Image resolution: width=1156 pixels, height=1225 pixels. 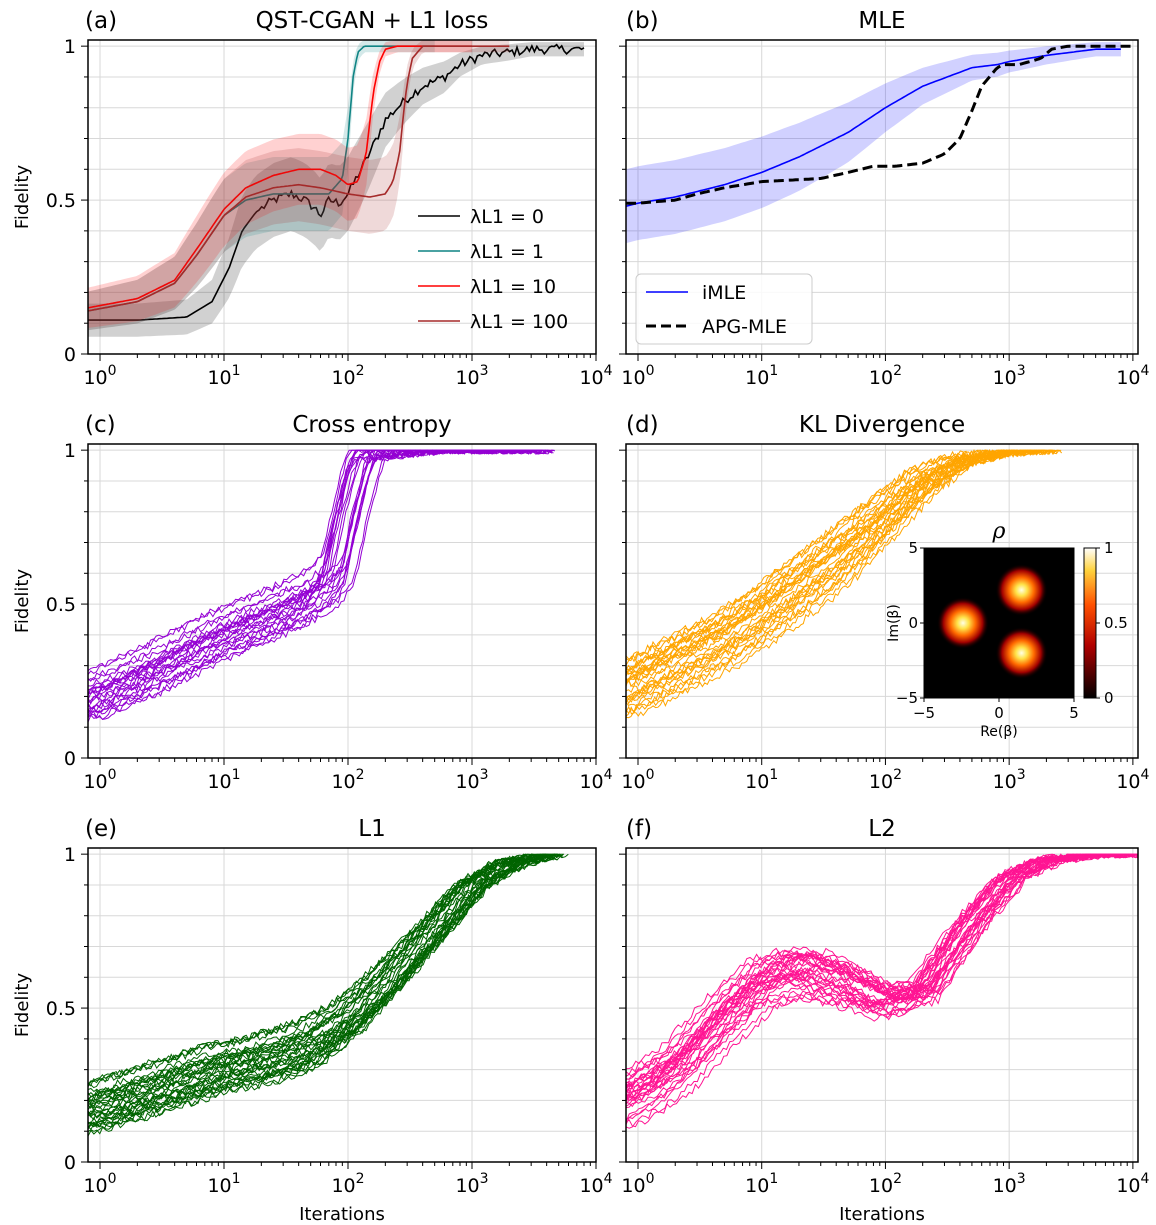 I want to click on legend: iMLE APG-MLE, so click(x=724, y=309).